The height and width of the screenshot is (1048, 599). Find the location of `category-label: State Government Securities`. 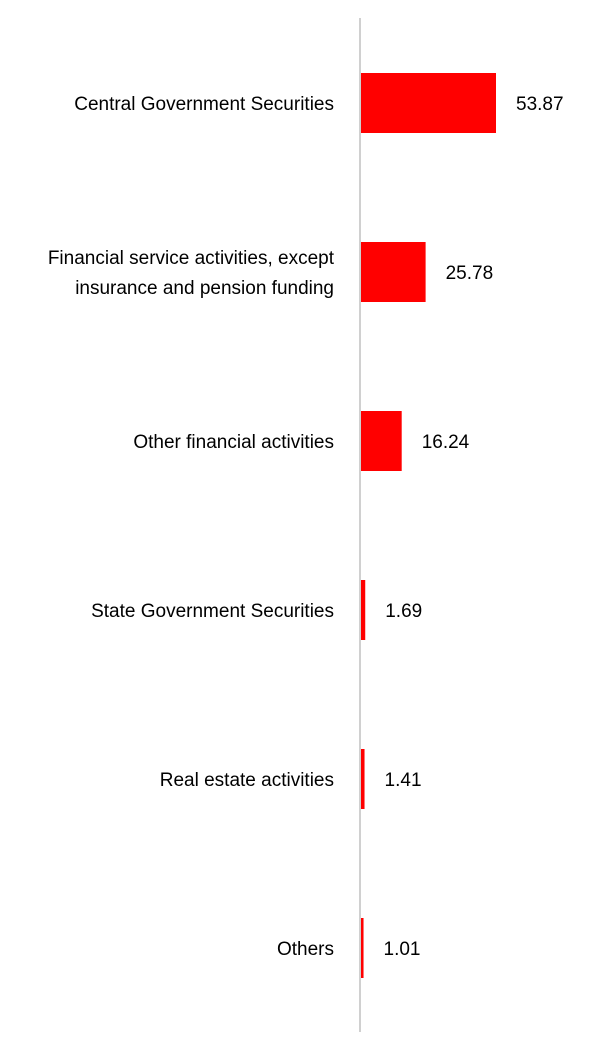

category-label: State Government Securities is located at coordinates (212, 611).